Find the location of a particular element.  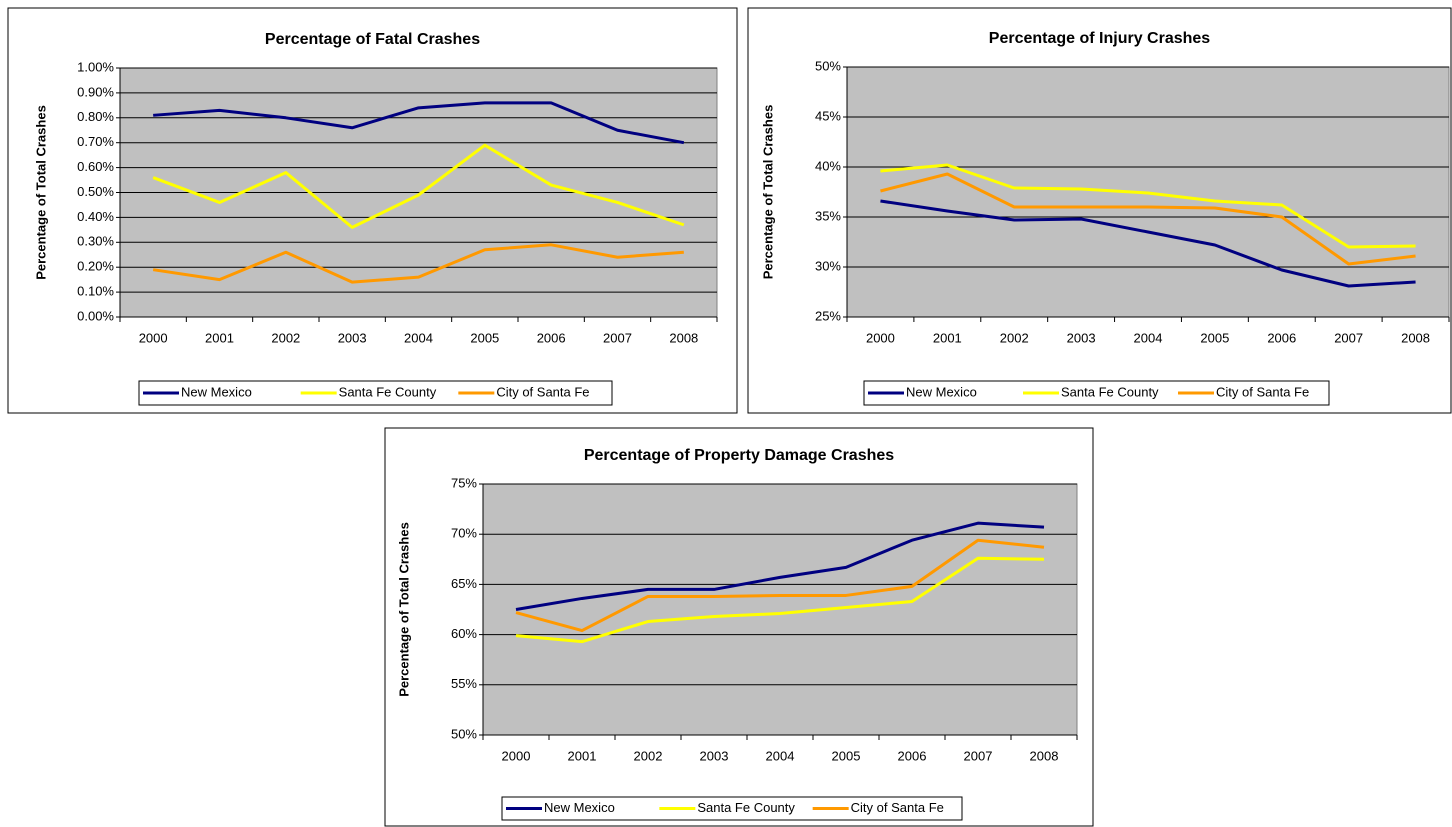

plot-area is located at coordinates (780, 609).